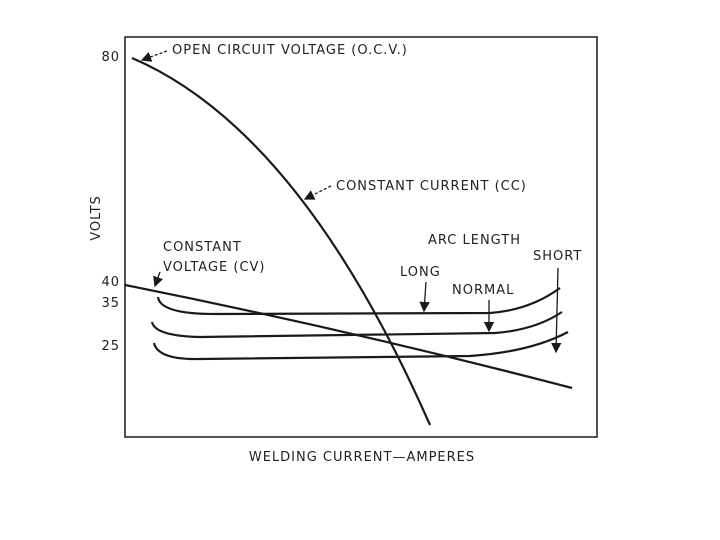 This screenshot has height=540, width=720. I want to click on ocv-leader, so click(154, 56).